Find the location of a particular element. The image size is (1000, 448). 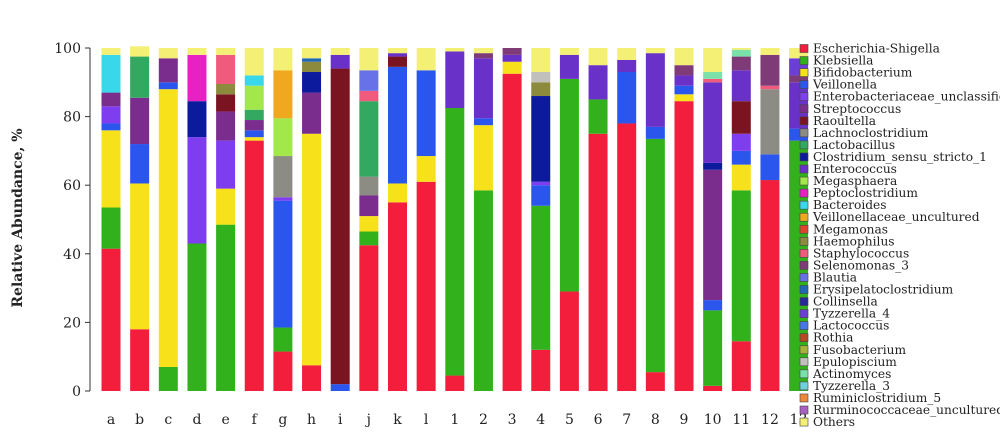

legend-label: Bifidobacterium is located at coordinates (863, 73).